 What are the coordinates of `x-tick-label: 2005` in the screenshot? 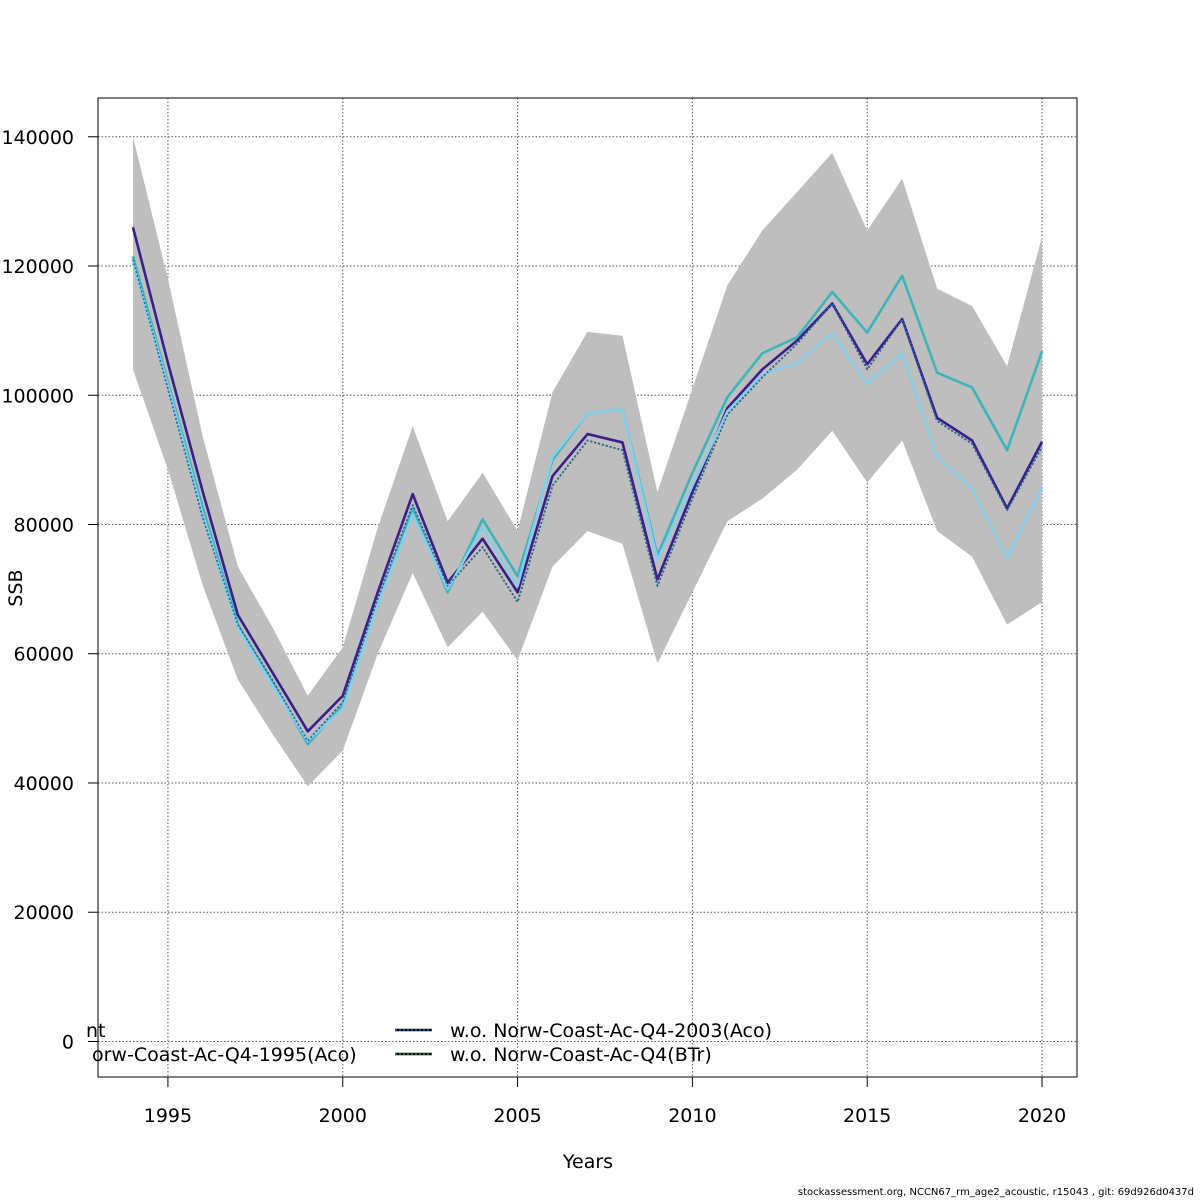 It's located at (517, 1116).